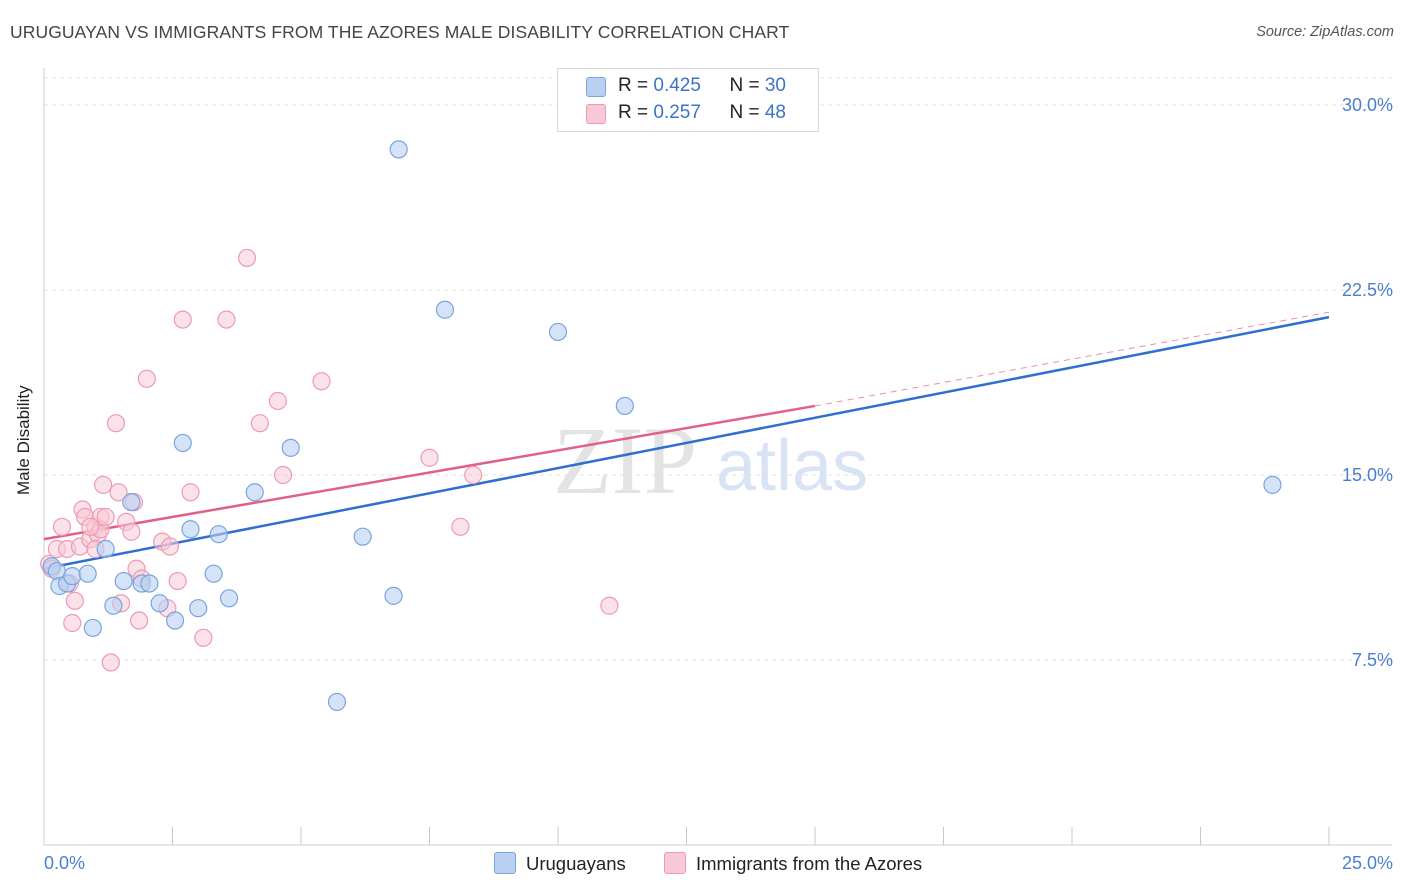 This screenshot has width=1406, height=892. Describe the element at coordinates (1367, 863) in the screenshot. I see `x-tick-label: 25.0%` at that location.